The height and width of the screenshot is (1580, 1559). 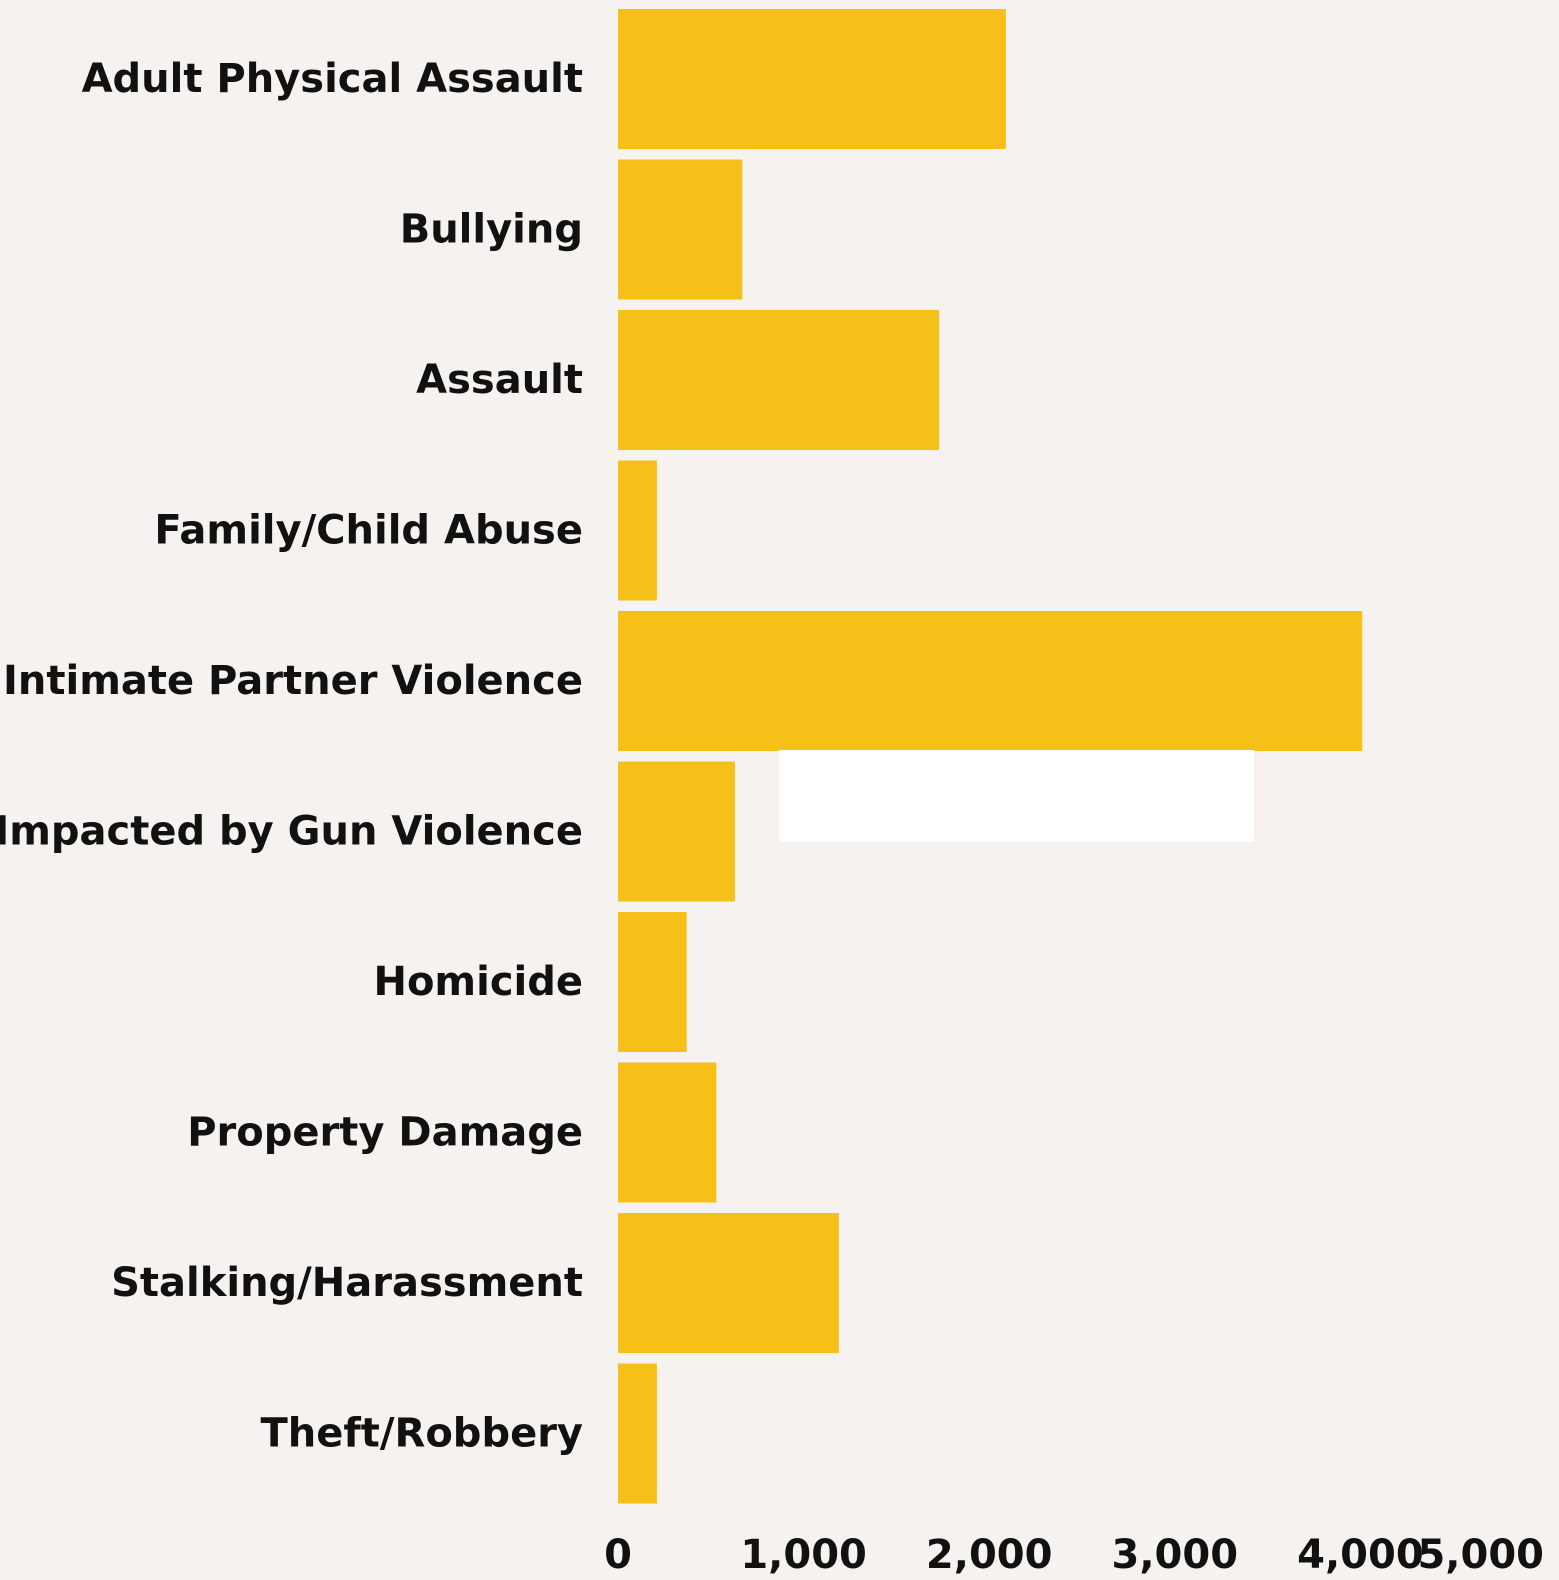 What do you see at coordinates (478, 982) in the screenshot?
I see `category-label: Homicide` at bounding box center [478, 982].